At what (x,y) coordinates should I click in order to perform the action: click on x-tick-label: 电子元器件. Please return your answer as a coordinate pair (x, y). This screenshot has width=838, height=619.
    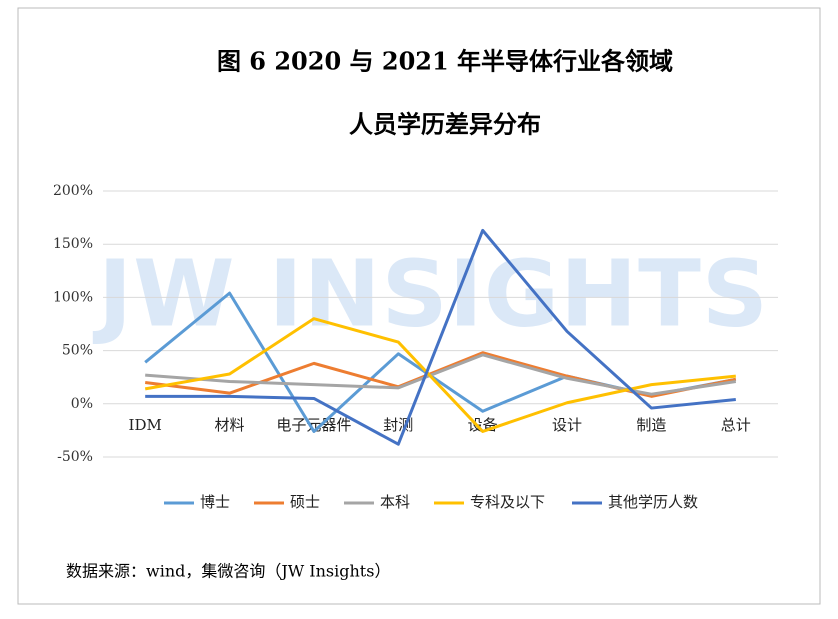
    Looking at the image, I should click on (313, 425).